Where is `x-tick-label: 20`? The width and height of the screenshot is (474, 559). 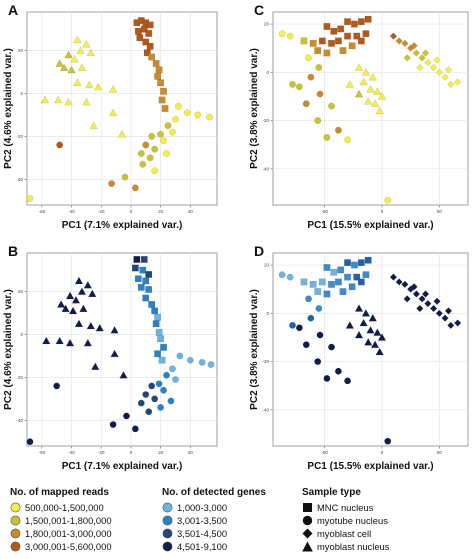 x-tick-label: 20 is located at coordinates (161, 452).